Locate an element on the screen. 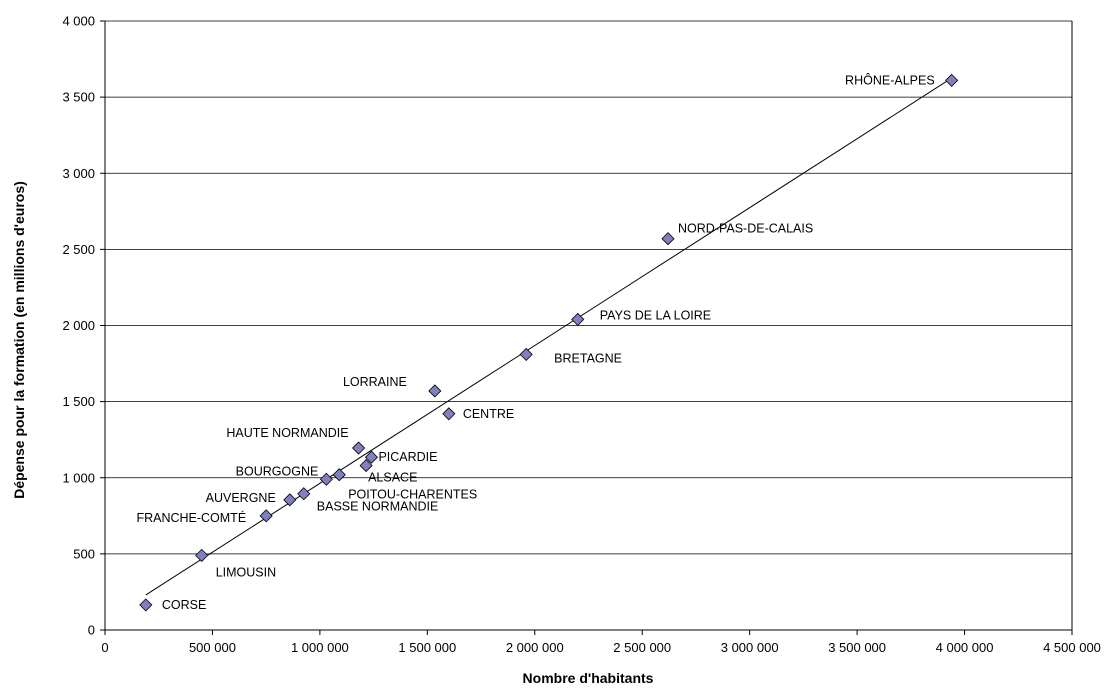  x-tick-label: 2 500 000 is located at coordinates (642, 647).